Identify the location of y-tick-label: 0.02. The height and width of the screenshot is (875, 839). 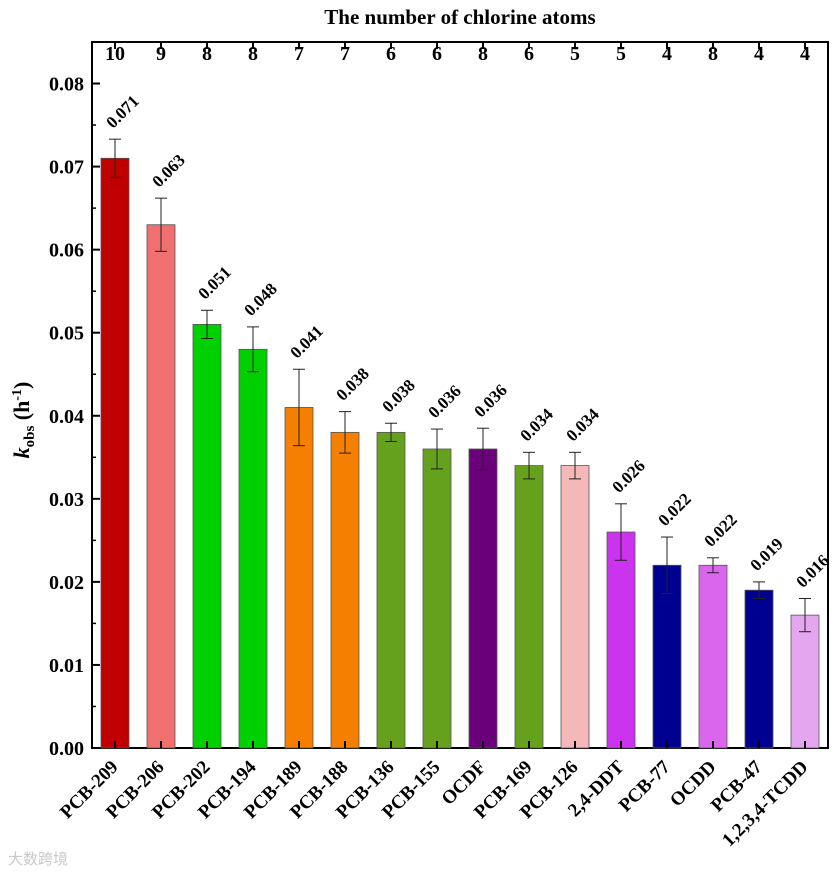
(66, 583).